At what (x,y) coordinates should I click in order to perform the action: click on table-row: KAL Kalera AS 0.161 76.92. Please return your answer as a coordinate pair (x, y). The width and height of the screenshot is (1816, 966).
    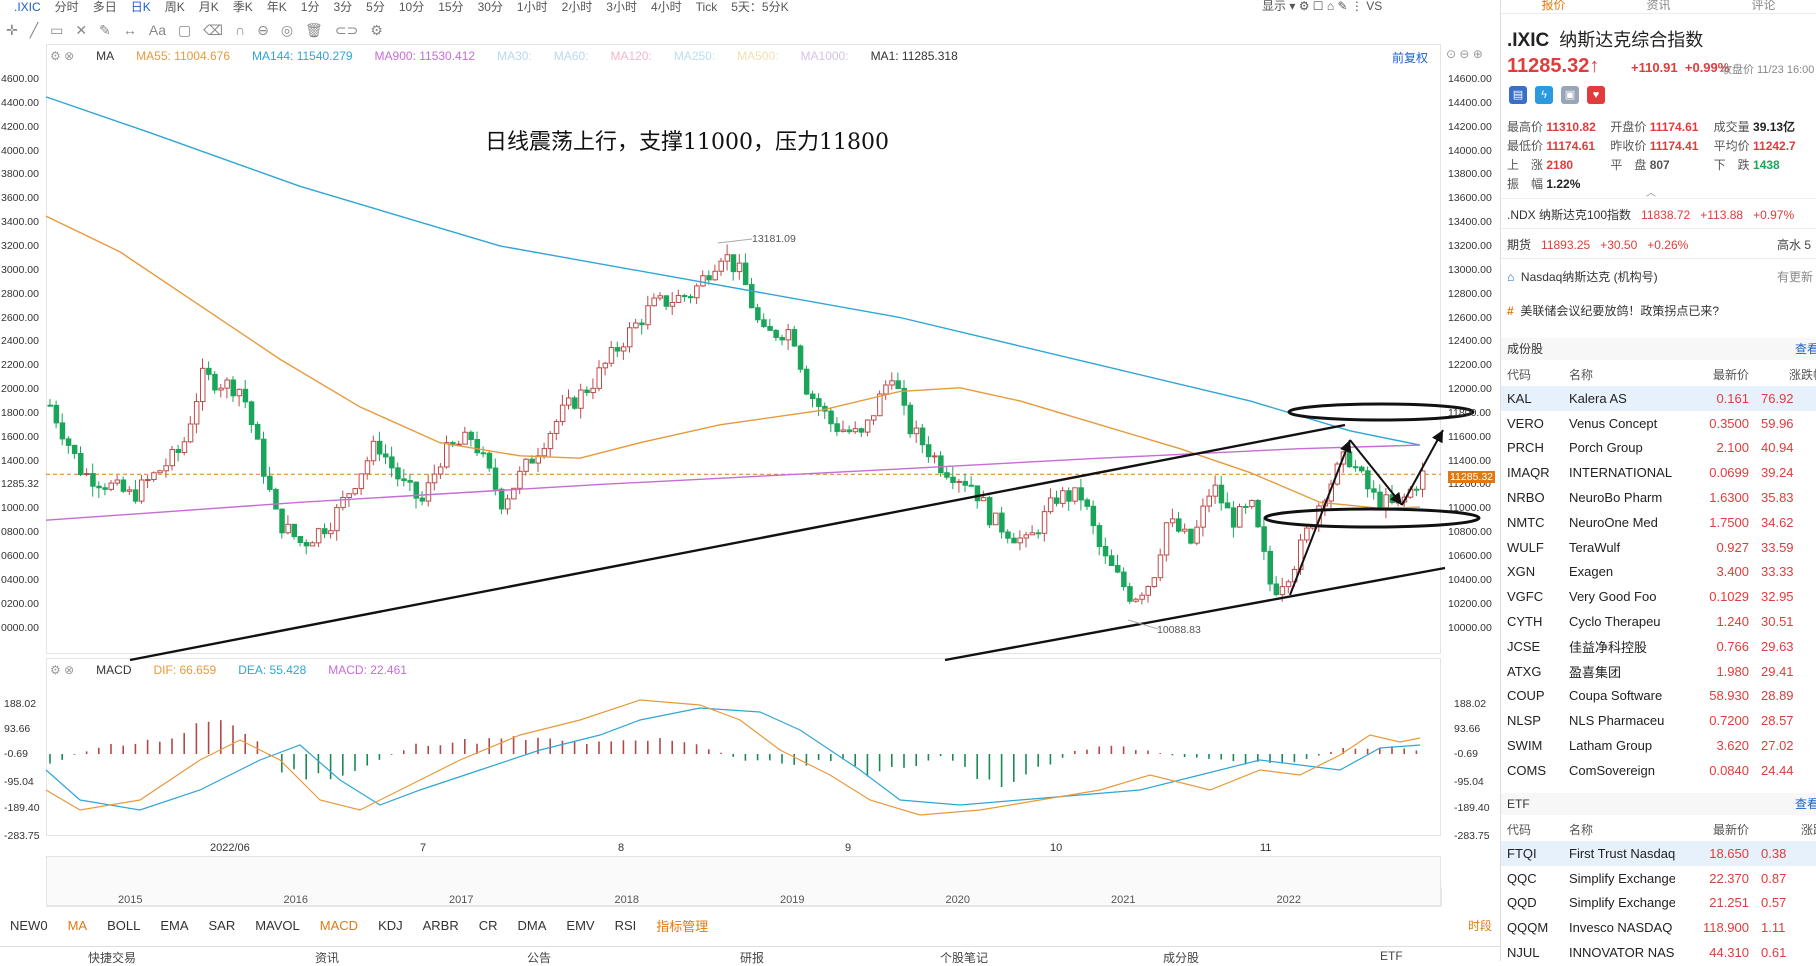
    Looking at the image, I should click on (1658, 398).